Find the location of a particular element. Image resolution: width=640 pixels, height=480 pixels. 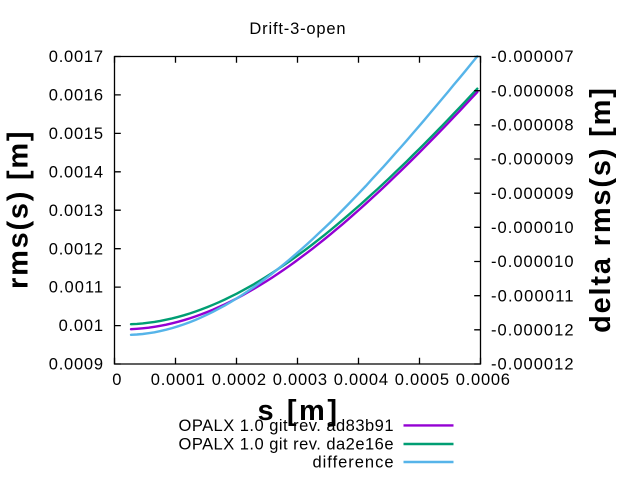

svg-text: 0.0011 is located at coordinates (76, 288).